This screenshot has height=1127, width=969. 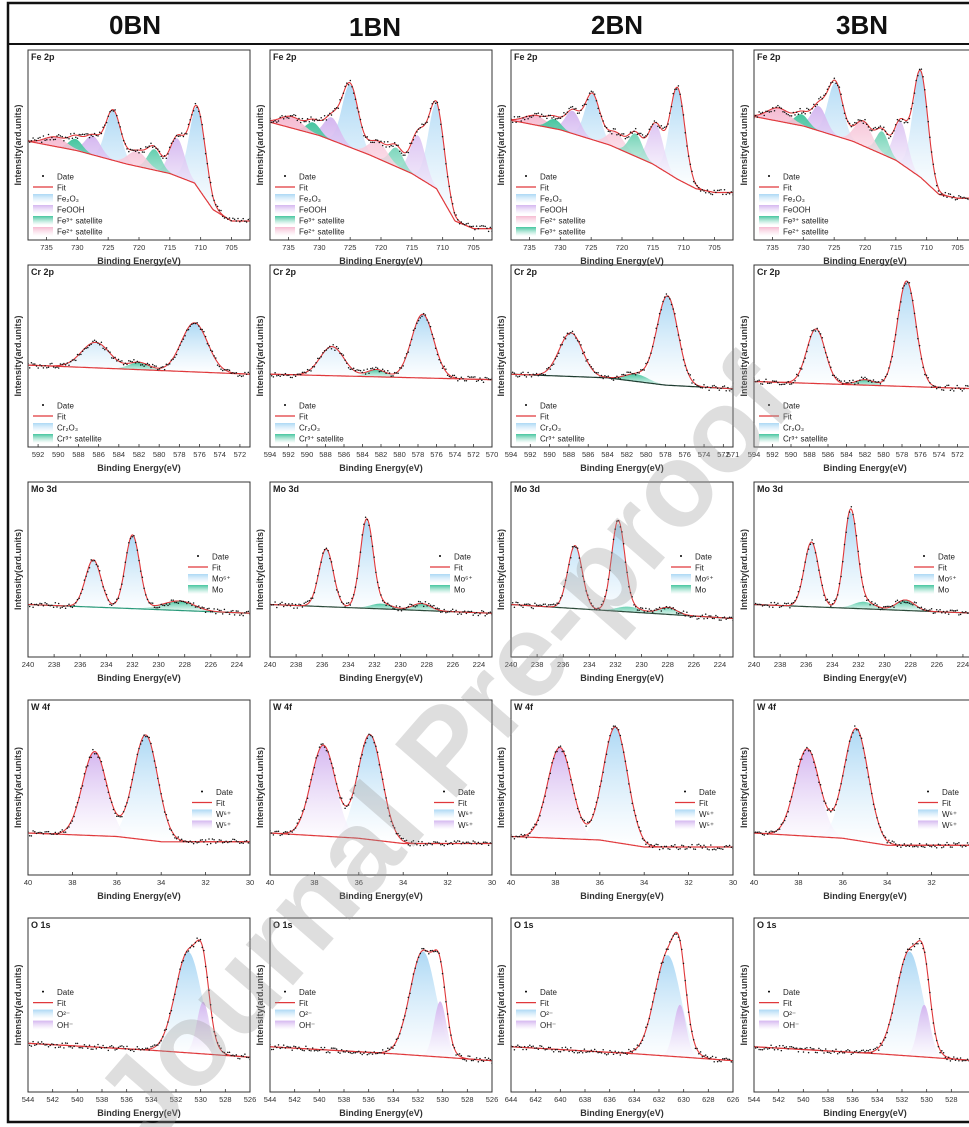 I want to click on legend-swatch, so click(x=526, y=1014).